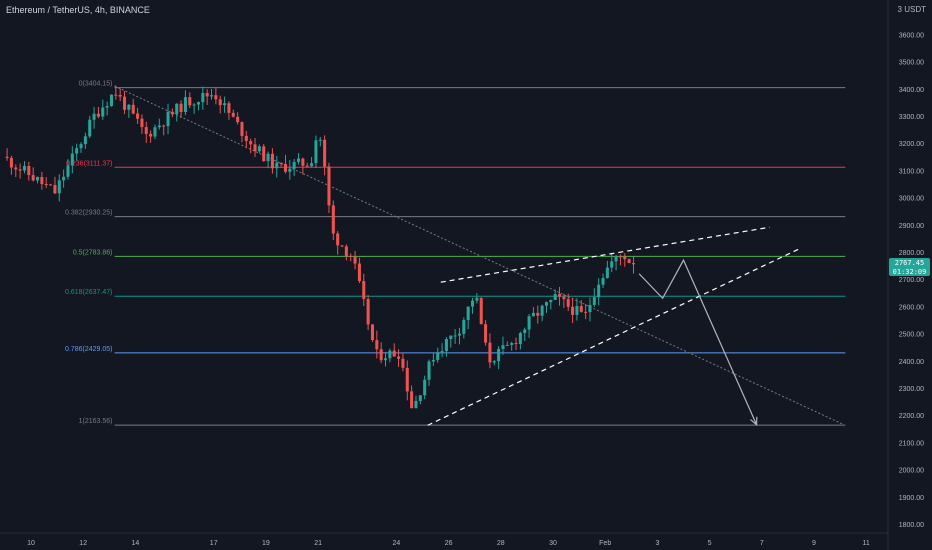 The image size is (932, 550). What do you see at coordinates (911, 389) in the screenshot?
I see `price-tick-label: 2300.00` at bounding box center [911, 389].